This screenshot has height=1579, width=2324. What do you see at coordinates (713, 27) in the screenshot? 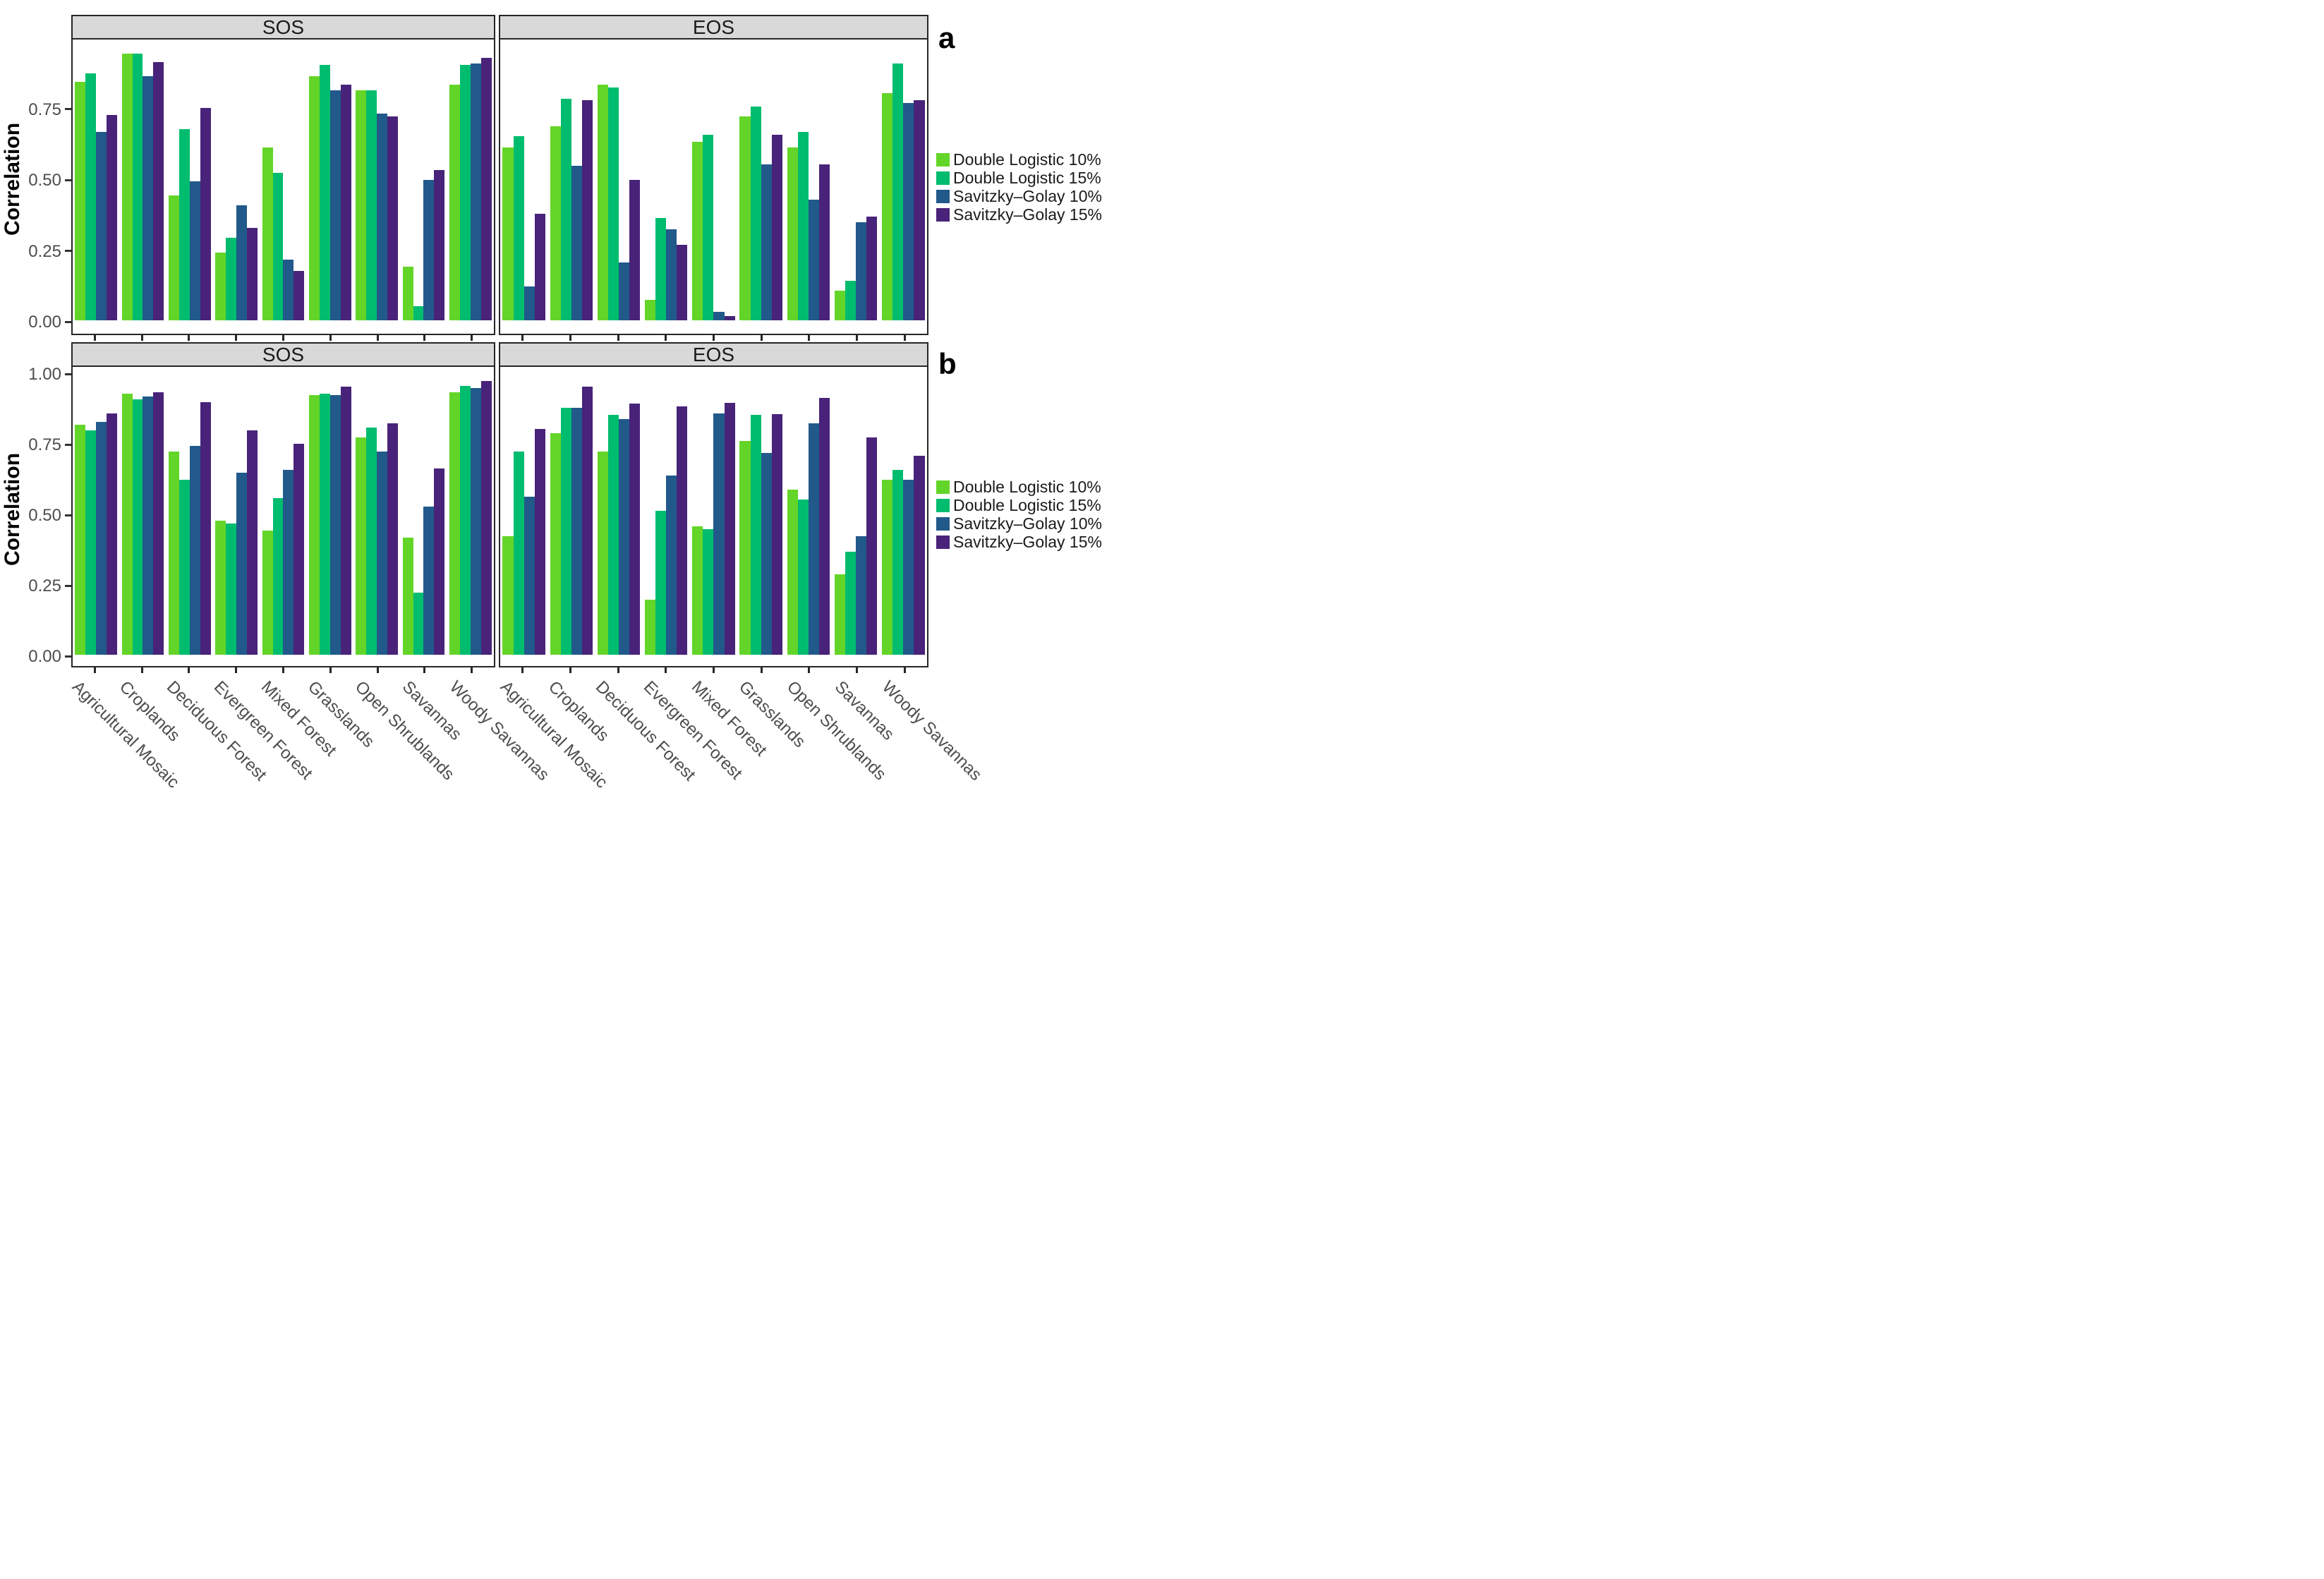
I see `facet-strip-a-eos: EOS` at bounding box center [713, 27].